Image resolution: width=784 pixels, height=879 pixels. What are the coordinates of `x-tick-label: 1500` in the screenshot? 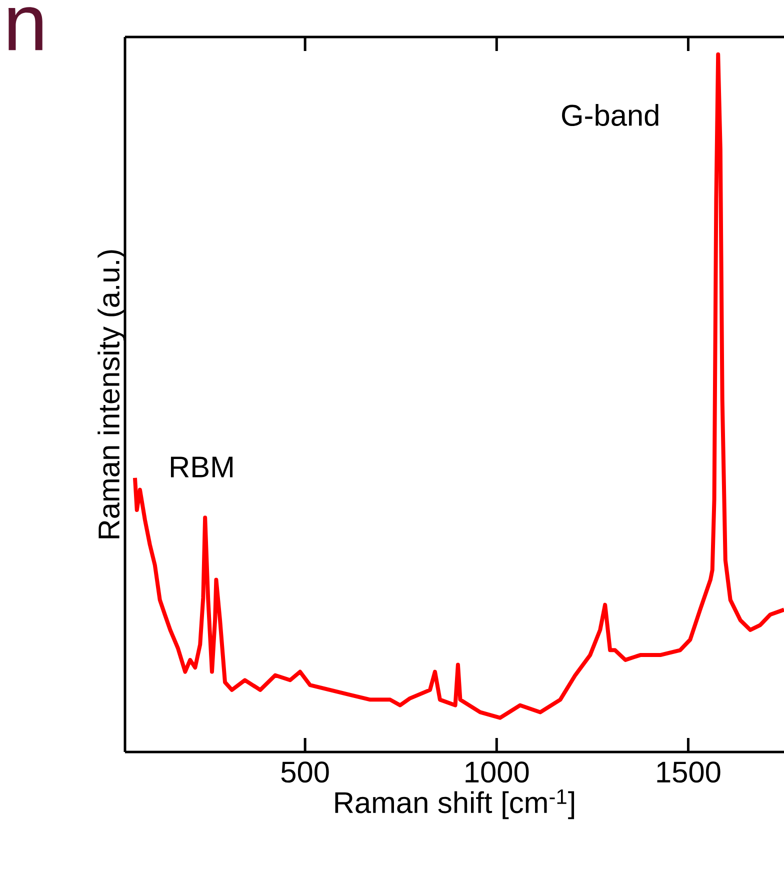 It's located at (688, 772).